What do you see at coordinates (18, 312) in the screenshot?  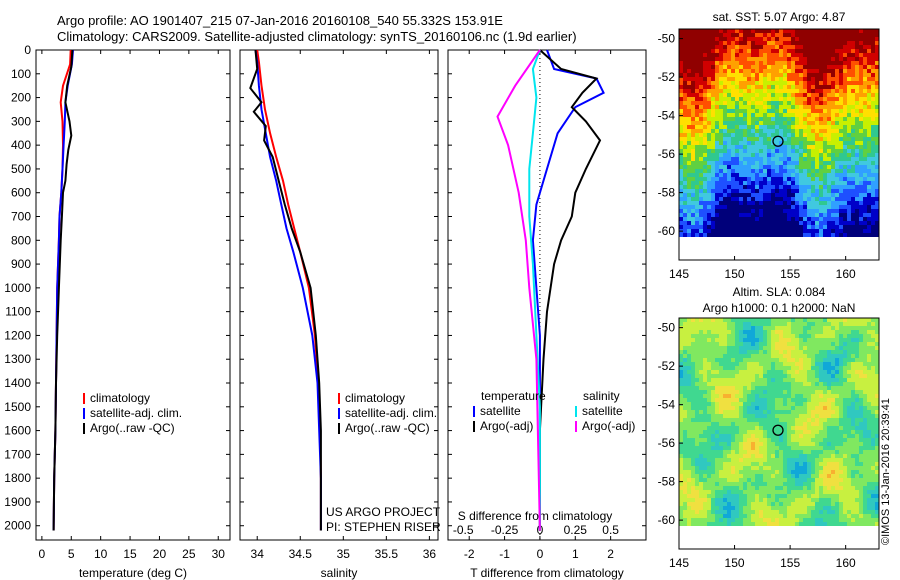 I see `y-tick-label: 1100` at bounding box center [18, 312].